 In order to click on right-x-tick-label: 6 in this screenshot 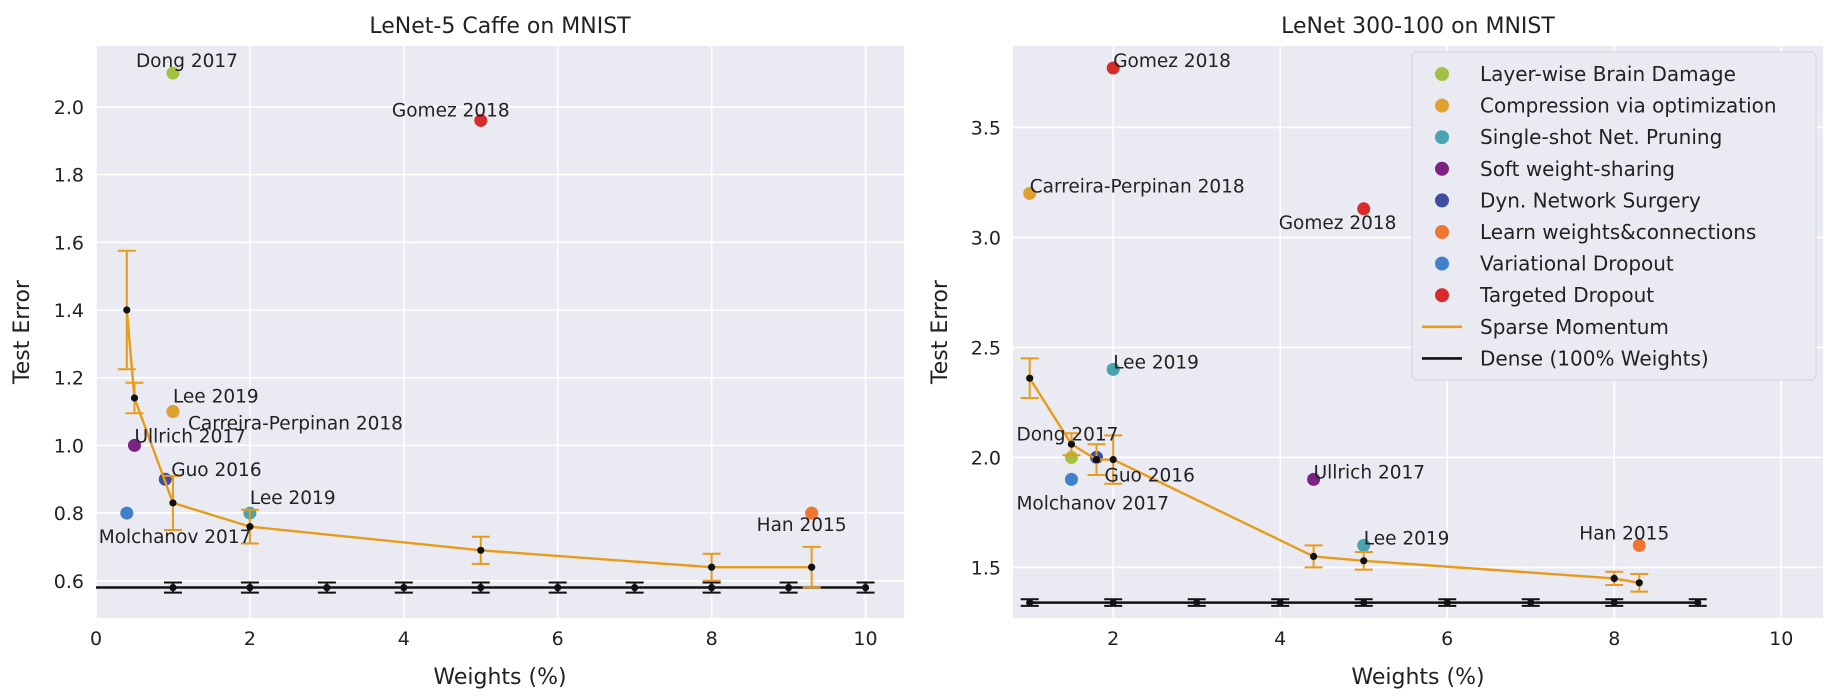, I will do `click(1447, 639)`.